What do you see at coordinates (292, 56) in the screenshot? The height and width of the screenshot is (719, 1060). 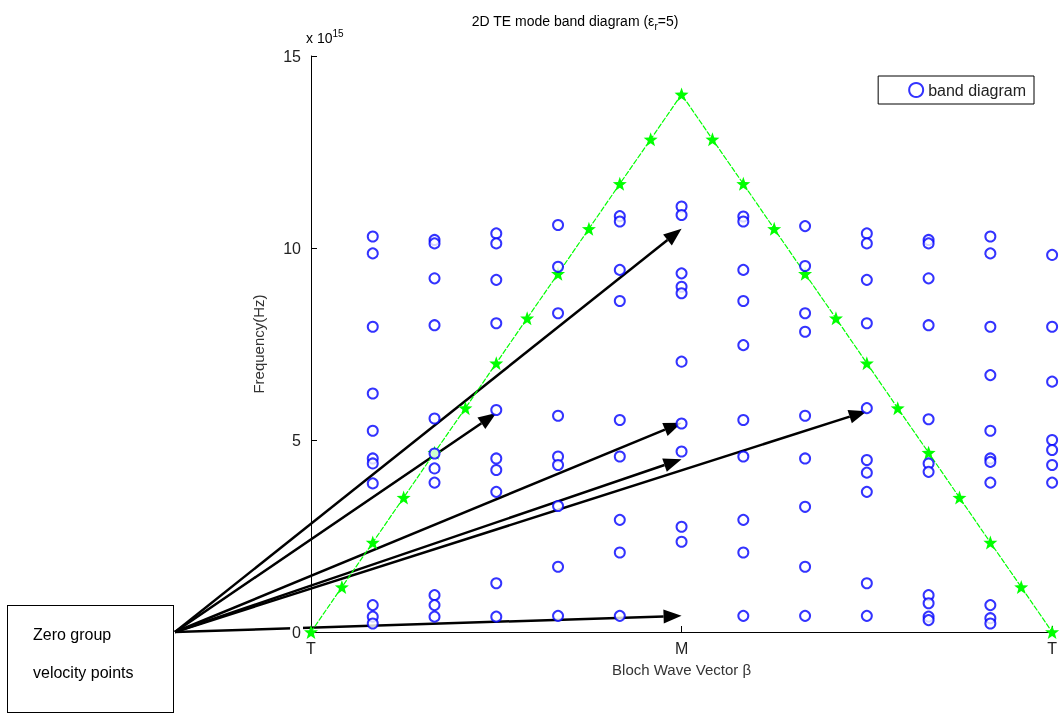 I see `y-tick-label: 15` at bounding box center [292, 56].